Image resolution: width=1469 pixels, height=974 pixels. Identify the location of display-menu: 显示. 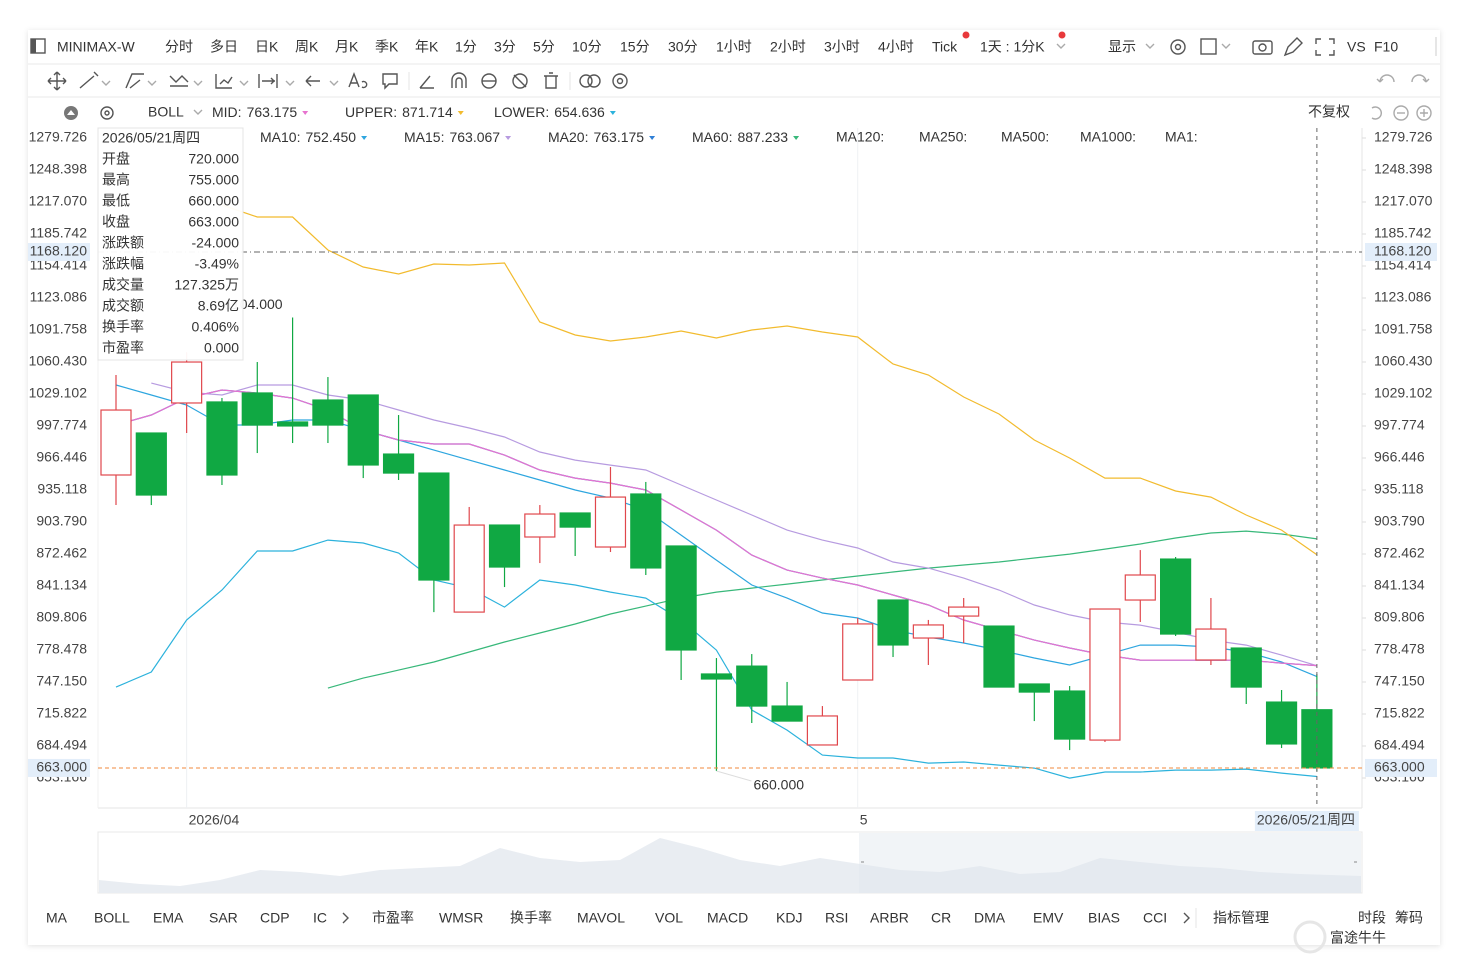
(1122, 47).